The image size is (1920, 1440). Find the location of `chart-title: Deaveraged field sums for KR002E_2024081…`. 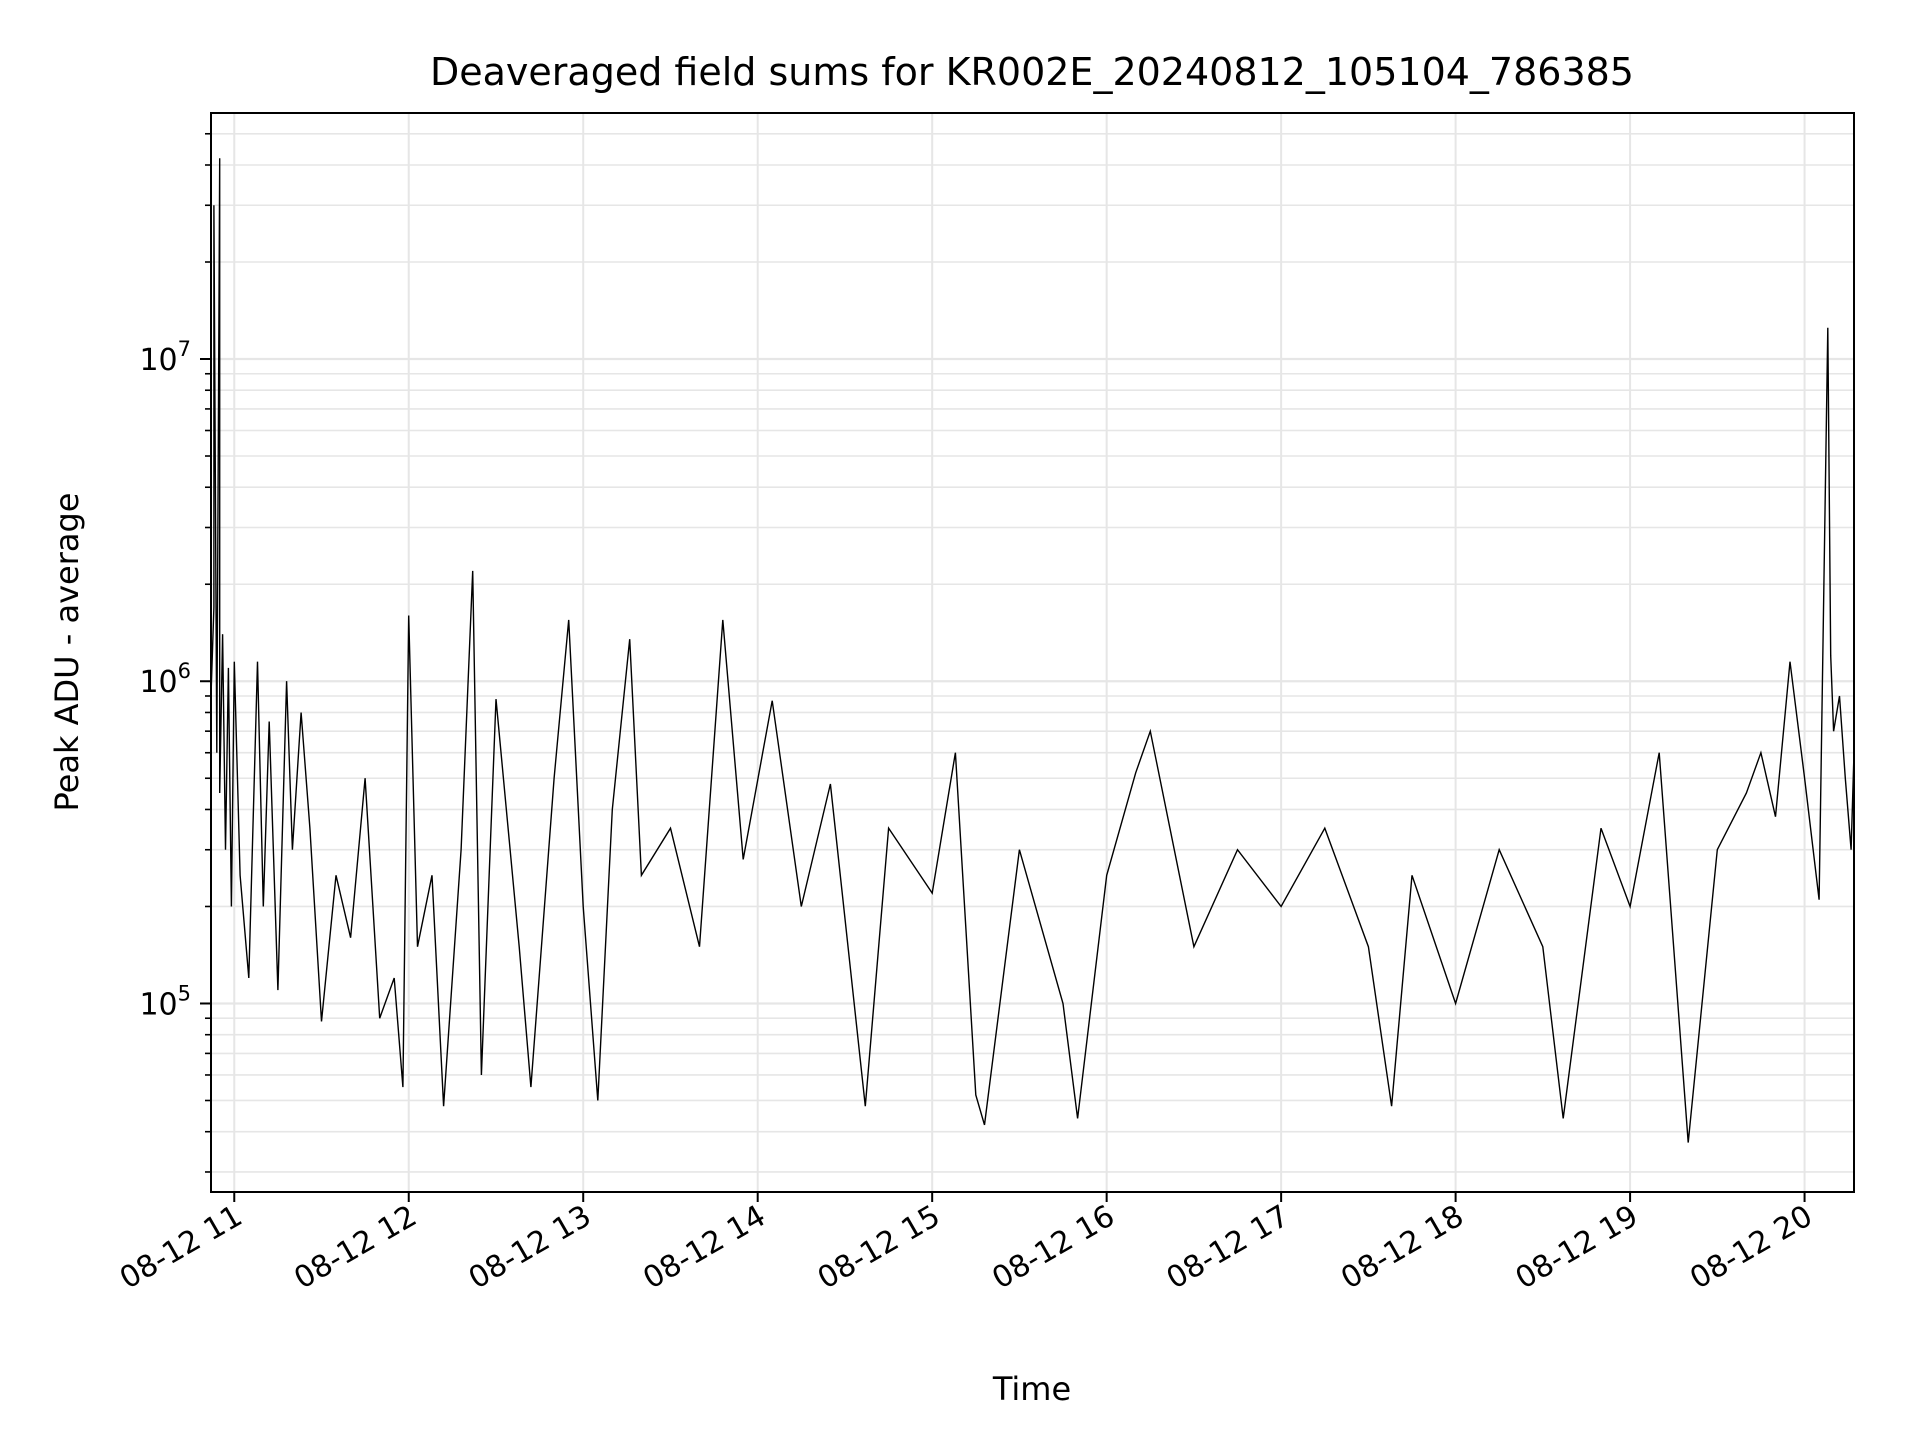

chart-title: Deaveraged field sums for KR002E_2024081… is located at coordinates (1032, 72).